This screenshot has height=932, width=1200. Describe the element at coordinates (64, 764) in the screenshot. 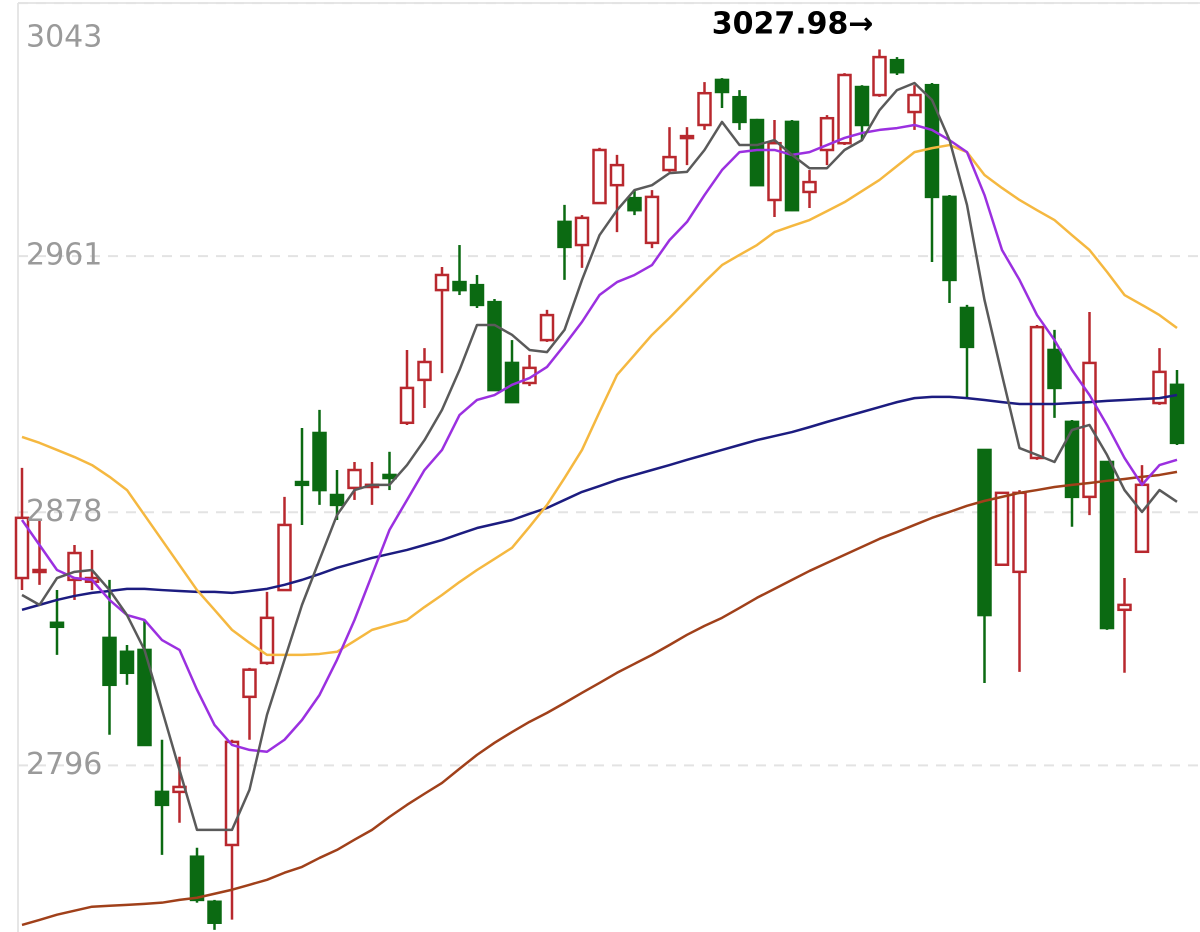

I see `y-tick-label: 2796` at that location.